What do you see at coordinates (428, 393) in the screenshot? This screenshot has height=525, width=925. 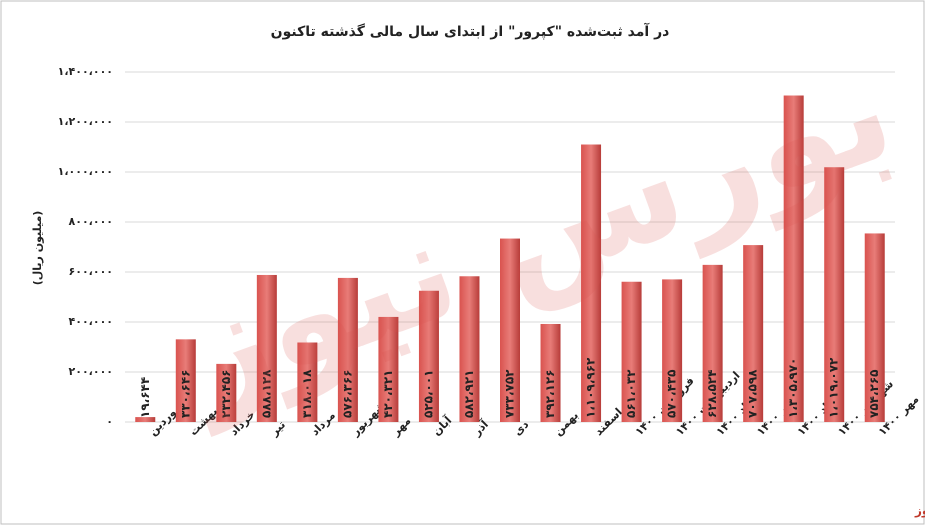 I see `value-label: ۵۲۵،۰۰۱` at bounding box center [428, 393].